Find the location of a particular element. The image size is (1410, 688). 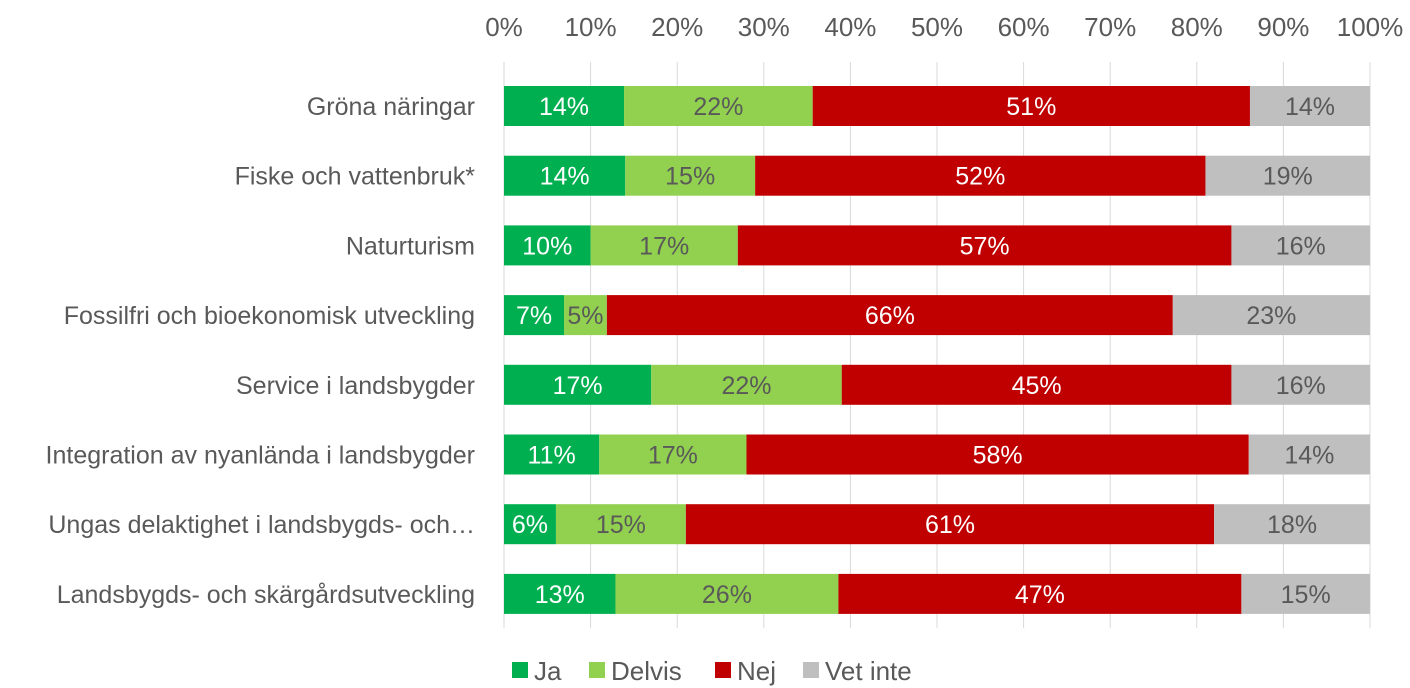

data-label: 51% is located at coordinates (1031, 107).